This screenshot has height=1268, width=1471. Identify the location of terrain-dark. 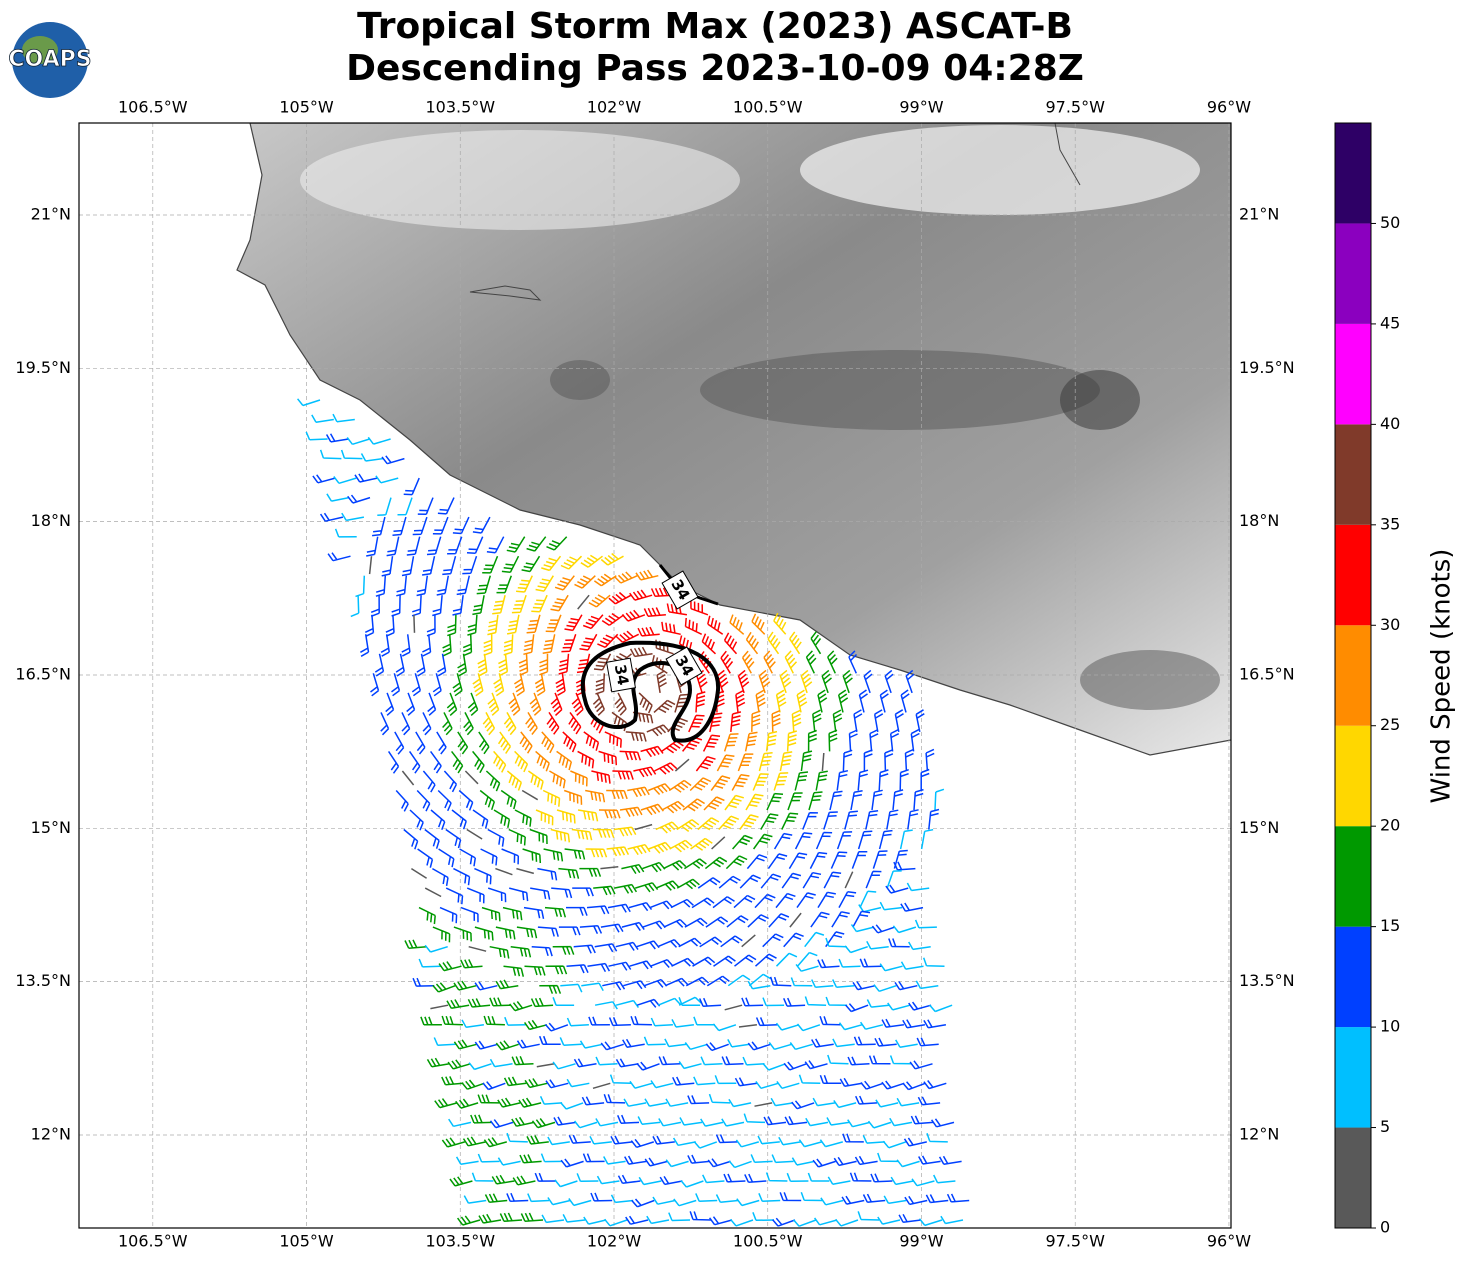
(1100, 400).